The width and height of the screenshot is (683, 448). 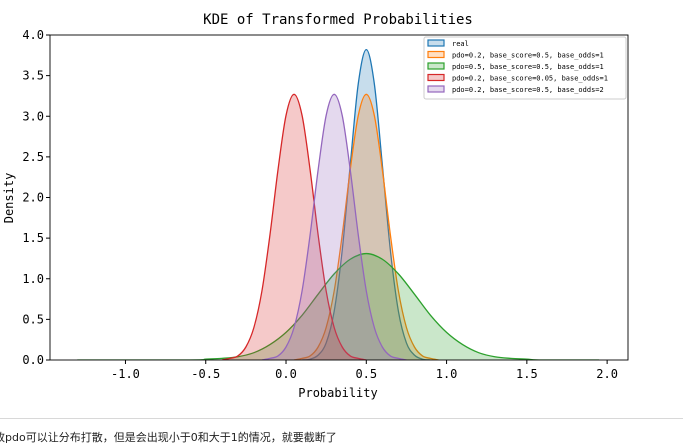 What do you see at coordinates (460, 44) in the screenshot?
I see `legend-label: real` at bounding box center [460, 44].